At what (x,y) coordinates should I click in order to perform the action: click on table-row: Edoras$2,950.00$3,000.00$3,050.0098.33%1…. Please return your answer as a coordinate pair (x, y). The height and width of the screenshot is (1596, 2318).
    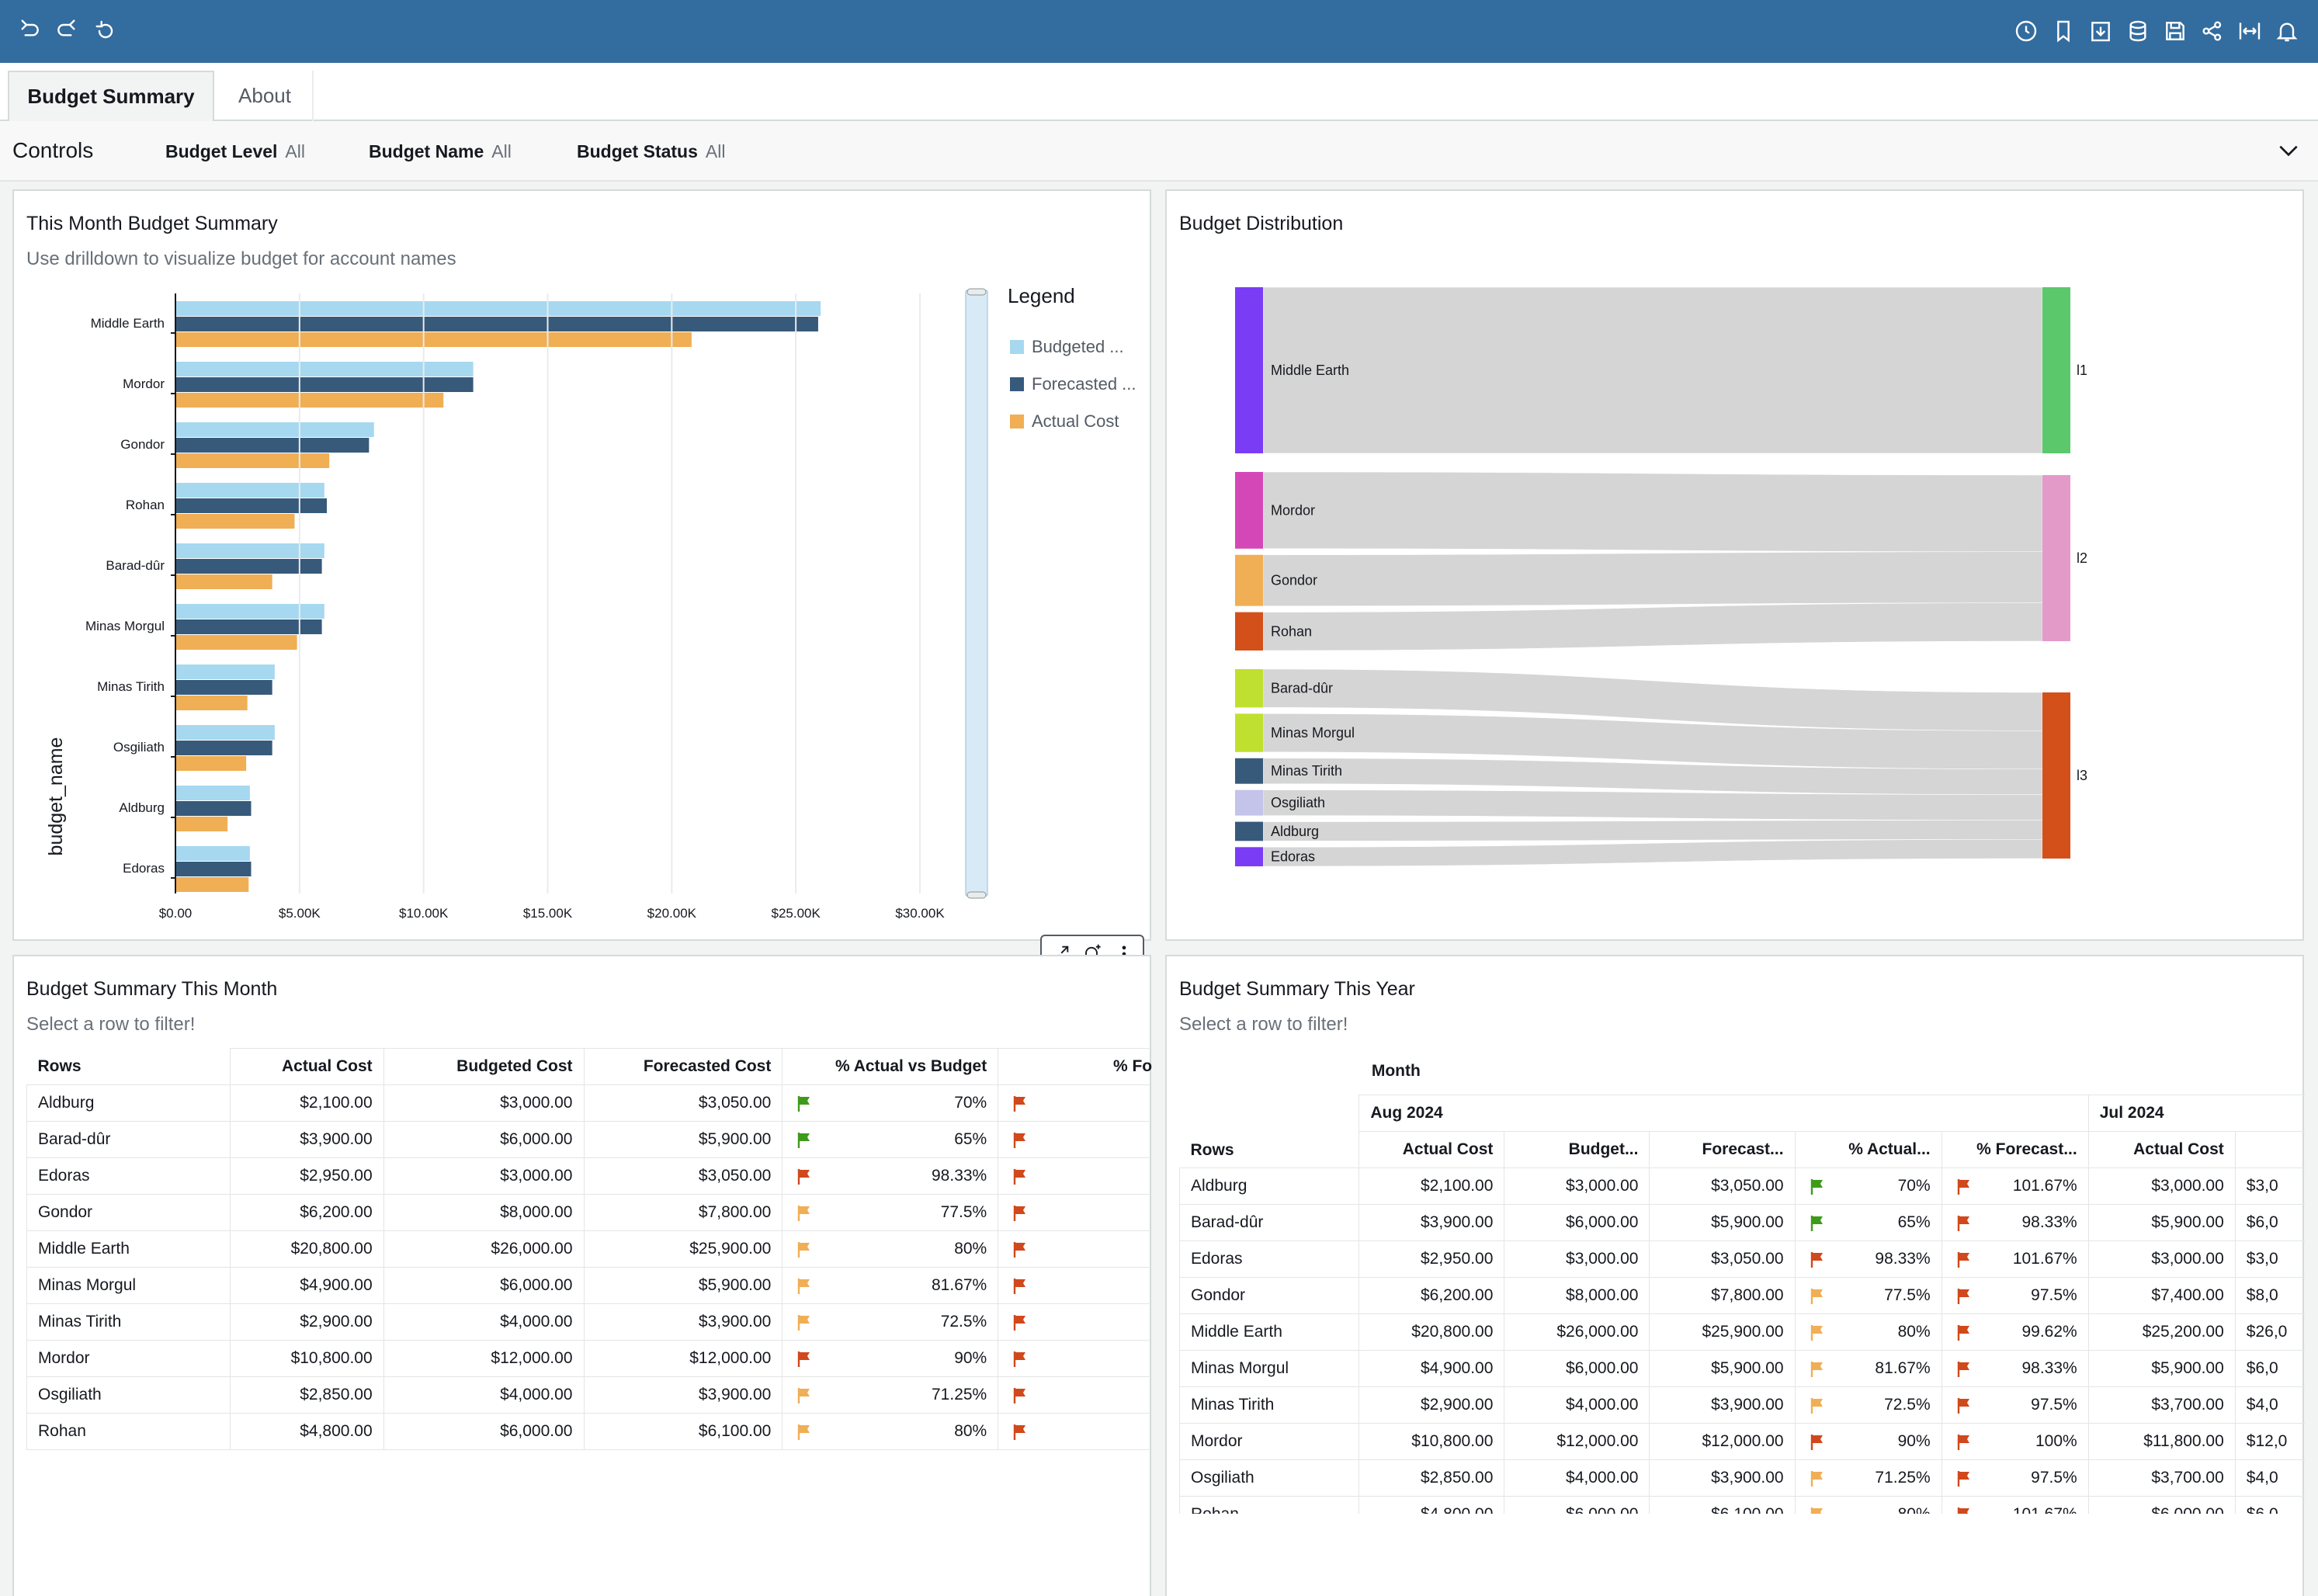
    Looking at the image, I should click on (589, 1176).